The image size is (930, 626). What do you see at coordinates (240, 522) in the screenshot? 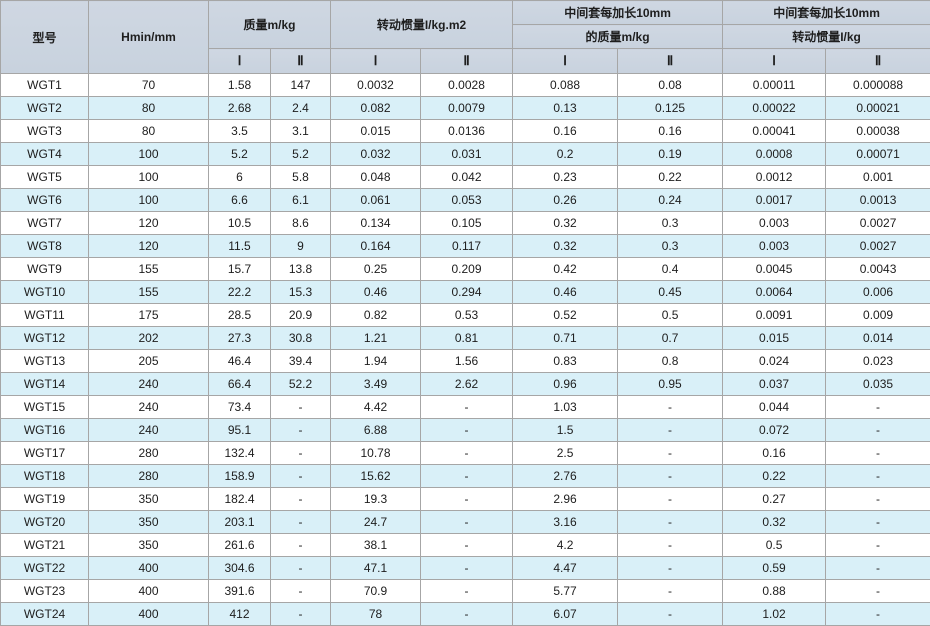
I see `cell-value: 203.1` at bounding box center [240, 522].